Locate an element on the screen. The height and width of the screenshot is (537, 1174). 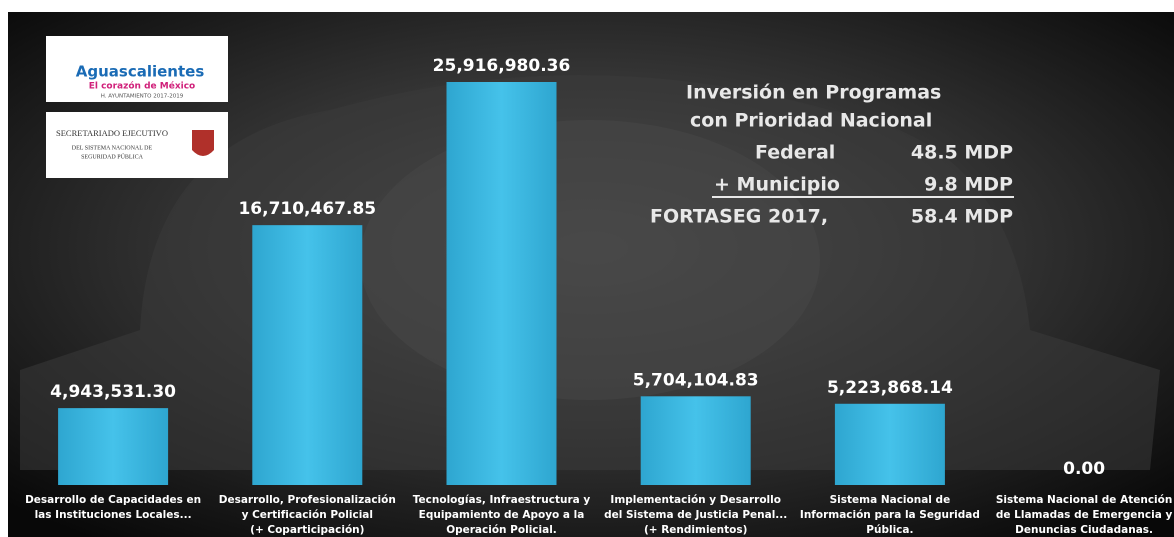
value-label: 5,704,104.83 is located at coordinates (696, 380).